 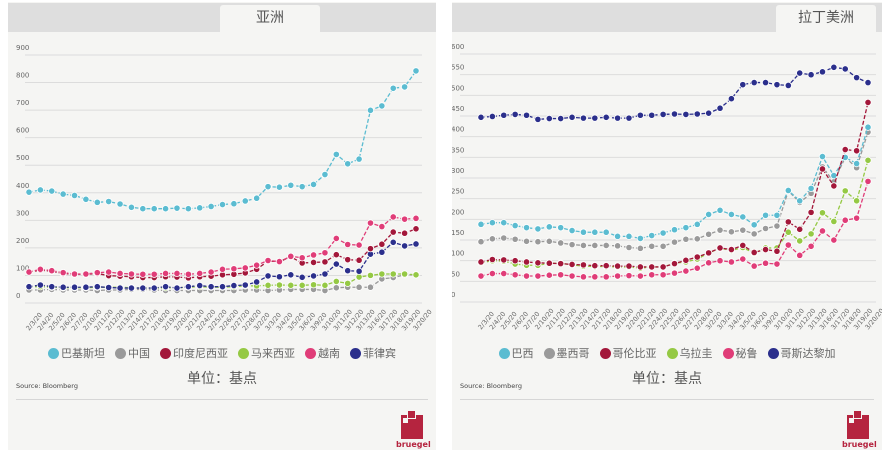 I want to click on legend-item: 菲律宾, so click(x=373, y=353).